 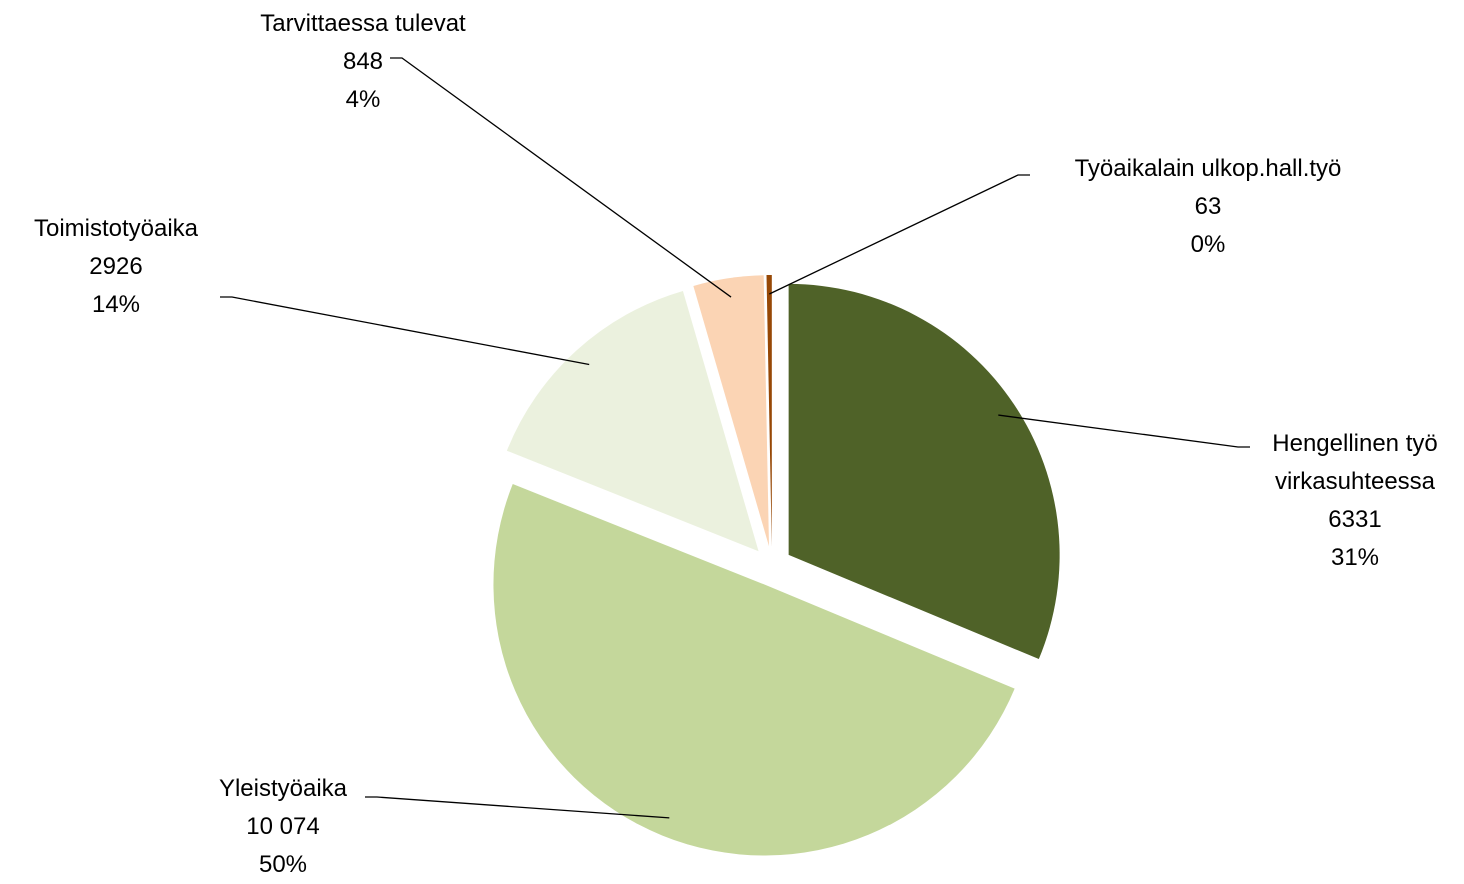 I want to click on category-label: Tarvittaessa tulevat, so click(x=363, y=23).